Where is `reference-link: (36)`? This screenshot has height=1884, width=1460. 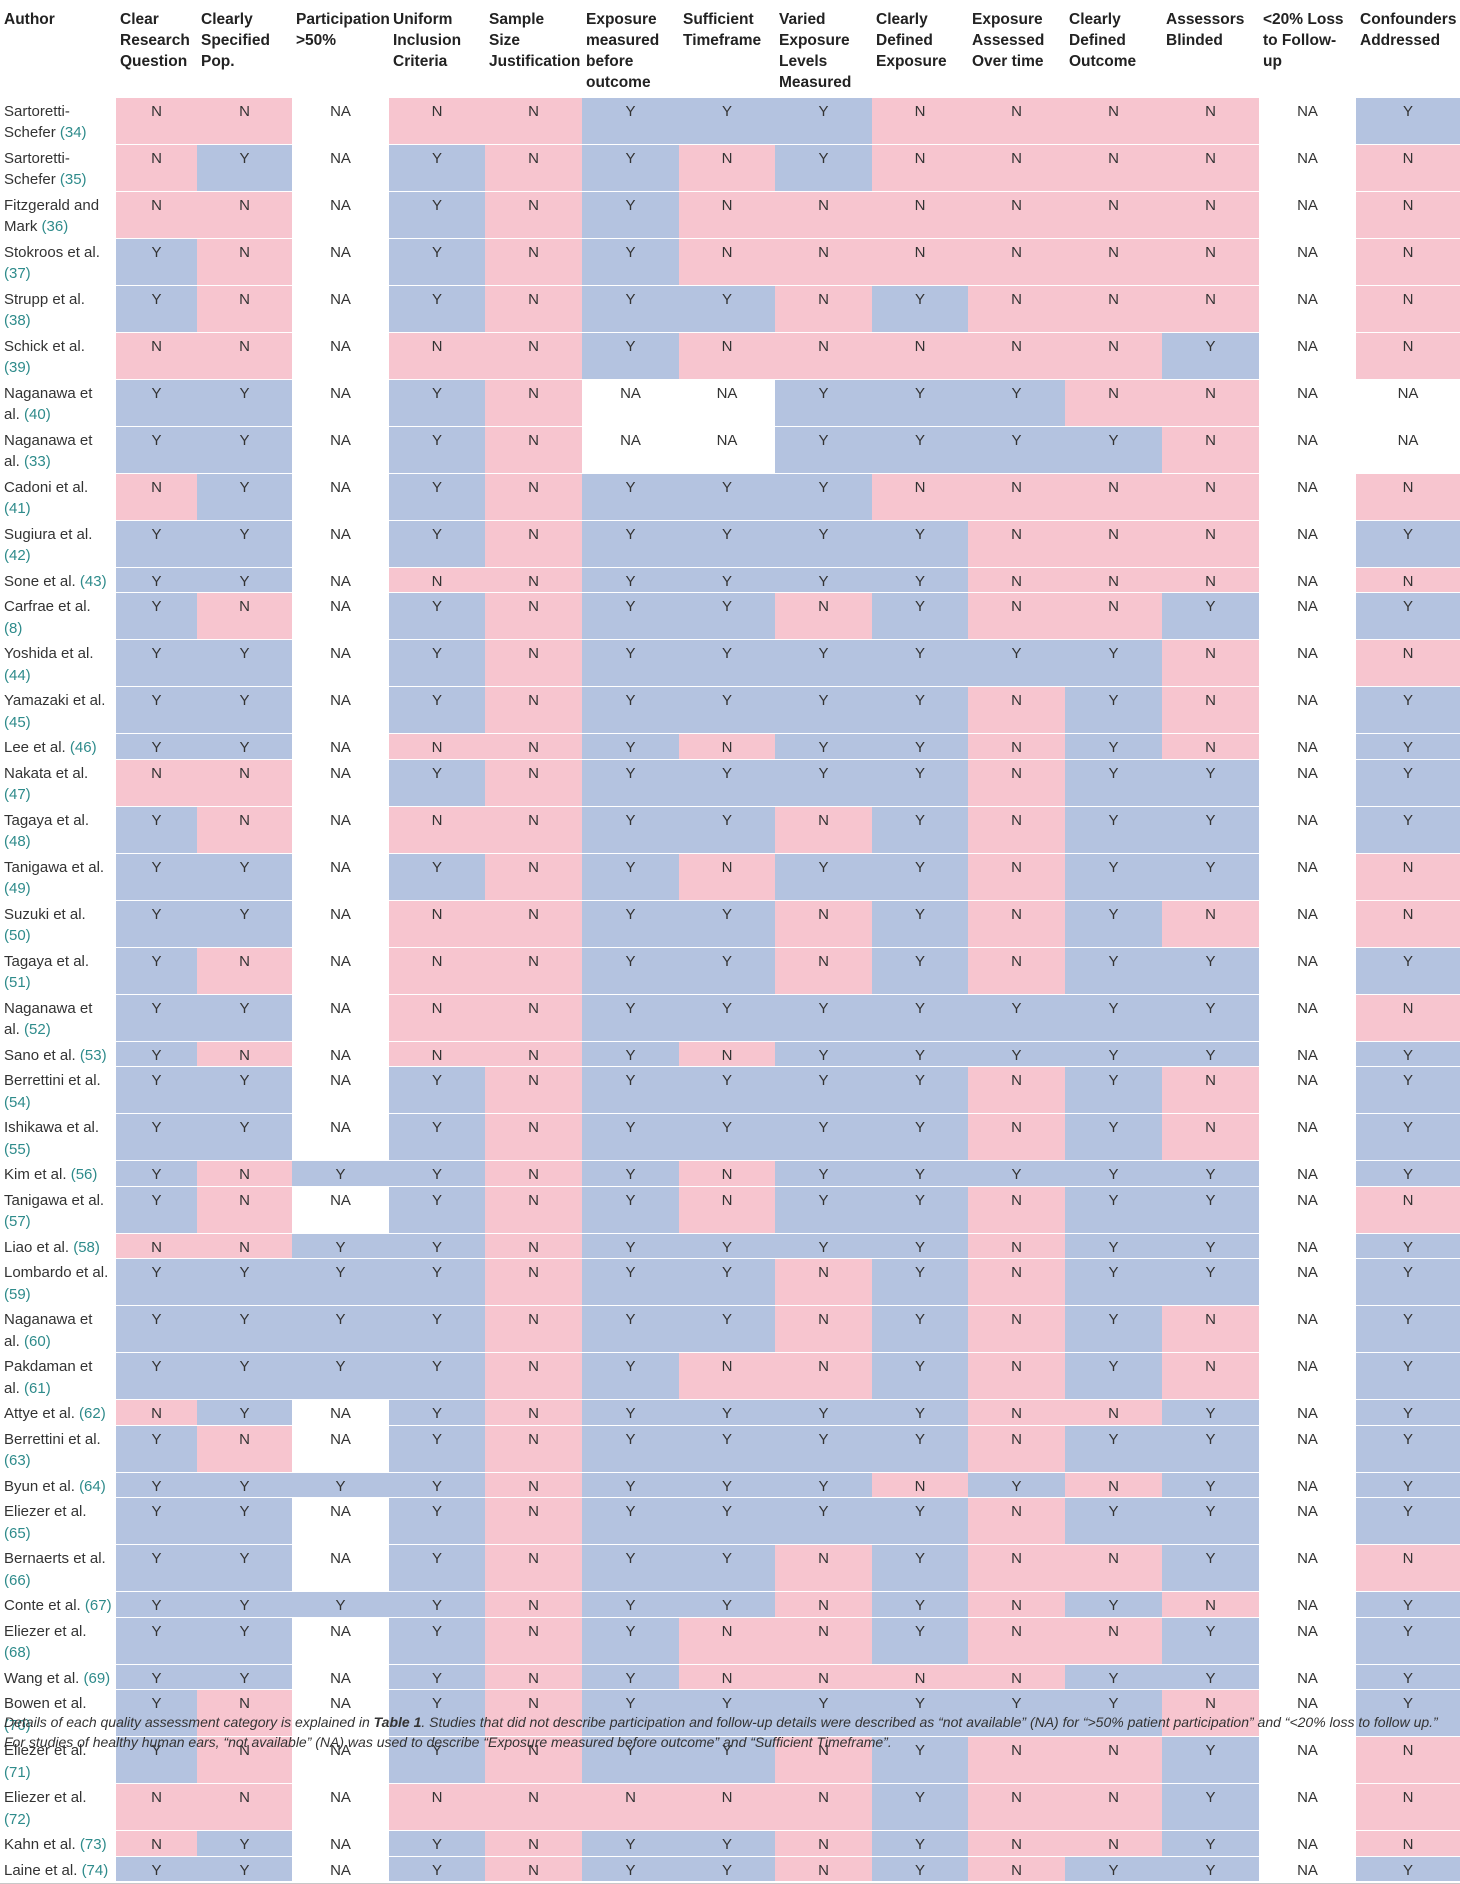 reference-link: (36) is located at coordinates (55, 226).